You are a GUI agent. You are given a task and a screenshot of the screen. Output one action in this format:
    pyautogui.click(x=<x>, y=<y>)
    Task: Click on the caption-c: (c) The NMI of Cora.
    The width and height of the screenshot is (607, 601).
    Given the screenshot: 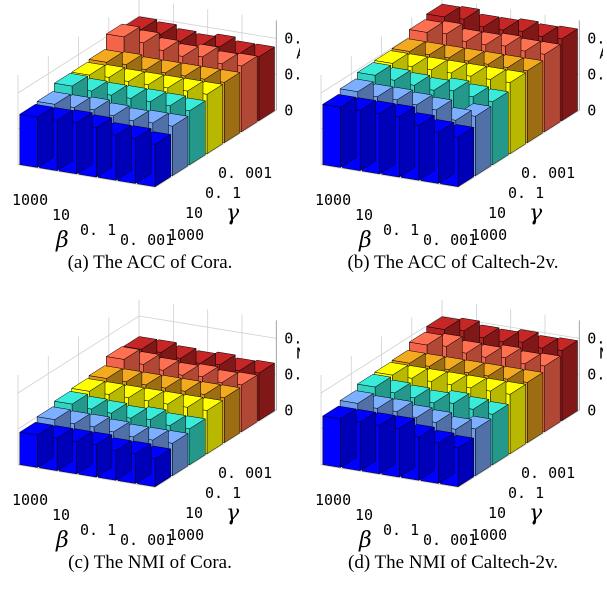 What is the action you would take?
    pyautogui.click(x=150, y=562)
    